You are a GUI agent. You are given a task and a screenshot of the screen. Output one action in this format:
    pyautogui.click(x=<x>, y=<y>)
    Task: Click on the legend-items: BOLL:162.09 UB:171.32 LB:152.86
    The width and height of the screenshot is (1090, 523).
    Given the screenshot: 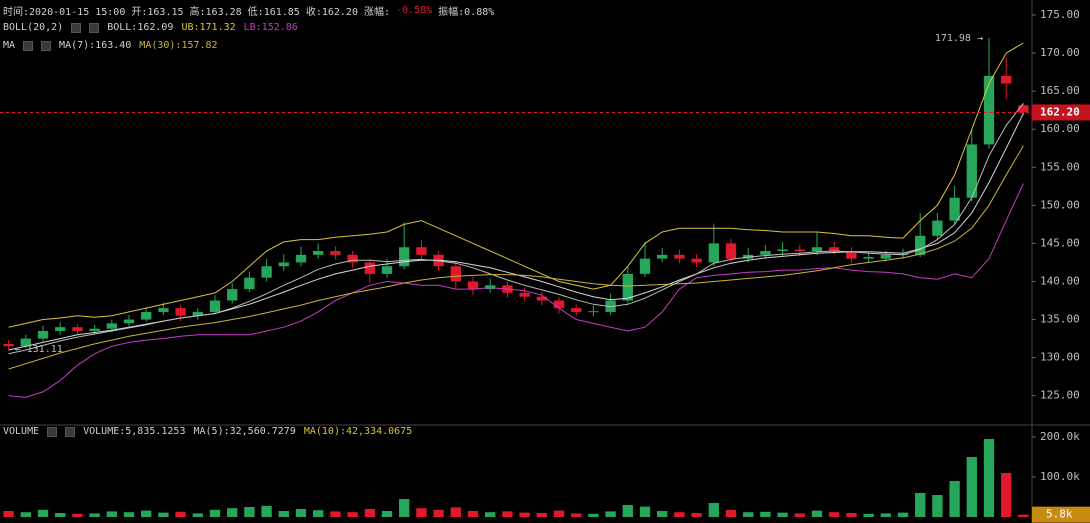 What is the action you would take?
    pyautogui.click(x=202, y=27)
    